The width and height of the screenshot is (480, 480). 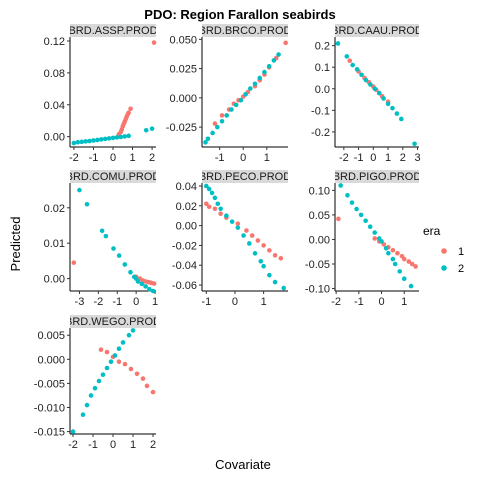 What do you see at coordinates (181, 128) in the screenshot?
I see `y-tick-label: -0.025` at bounding box center [181, 128].